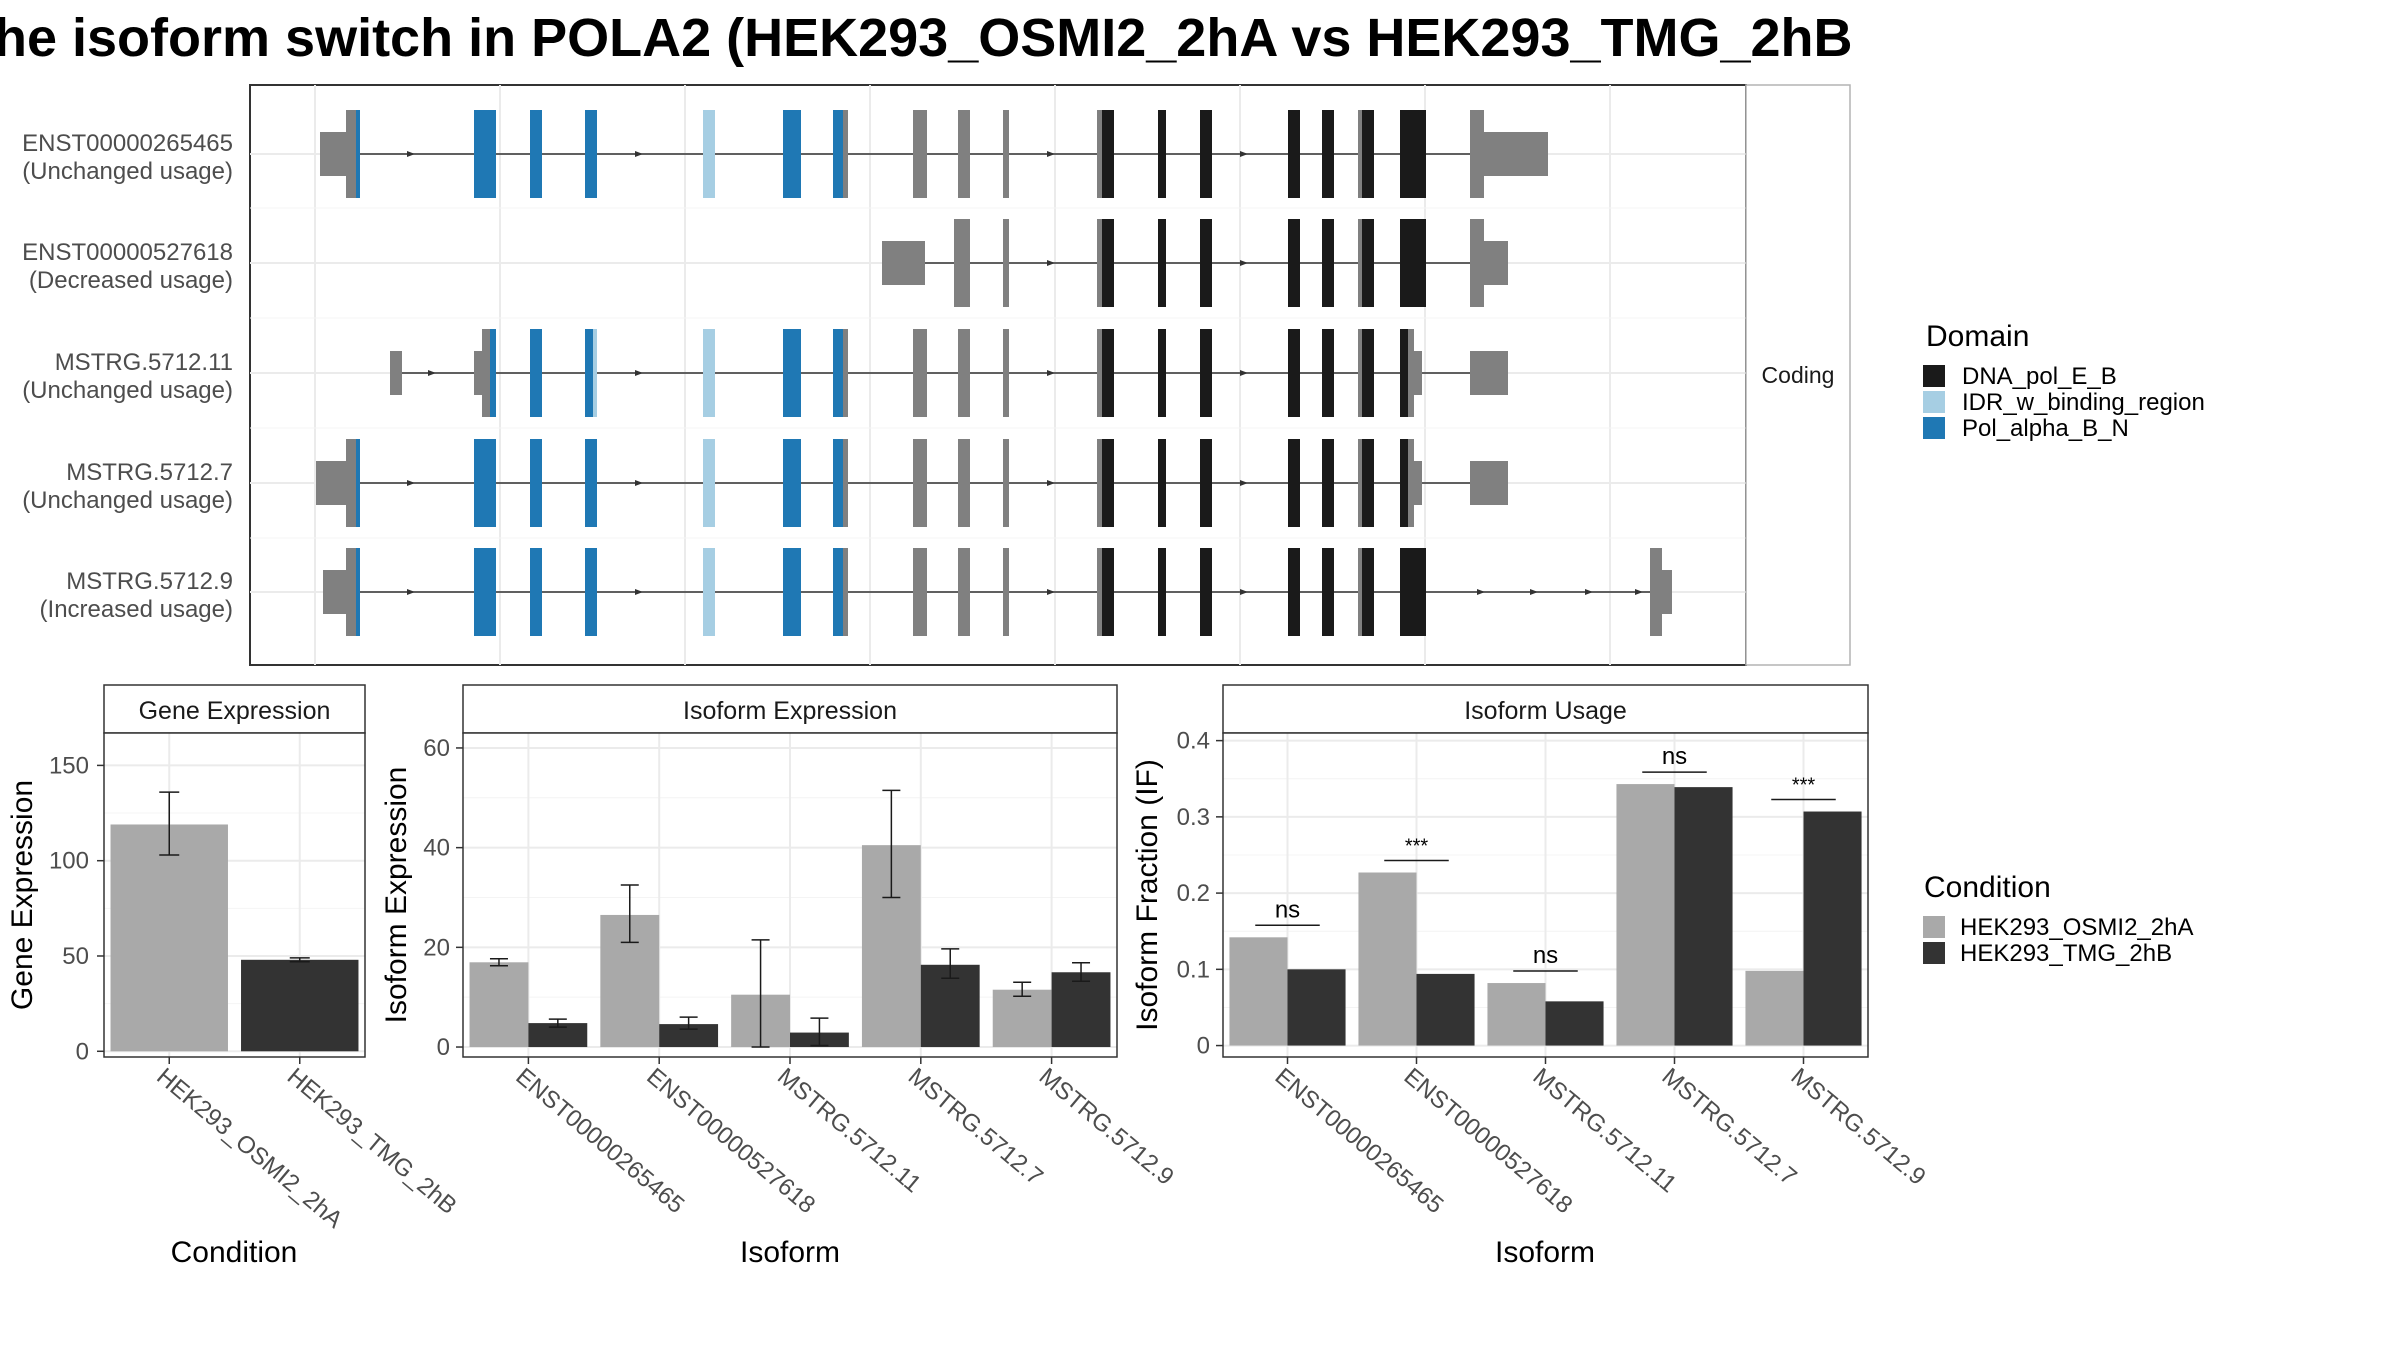  Describe the element at coordinates (1147, 895) in the screenshot. I see `y-axis-title: Isoform Fraction (IF)` at that location.